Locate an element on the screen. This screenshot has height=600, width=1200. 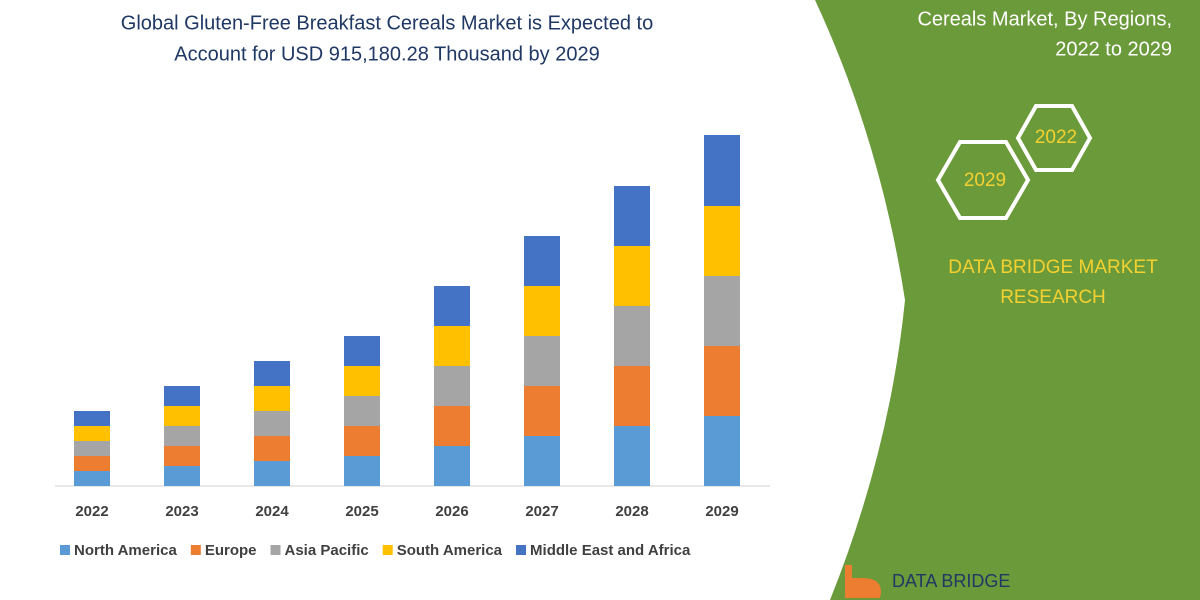
logo-icon is located at coordinates (863, 581).